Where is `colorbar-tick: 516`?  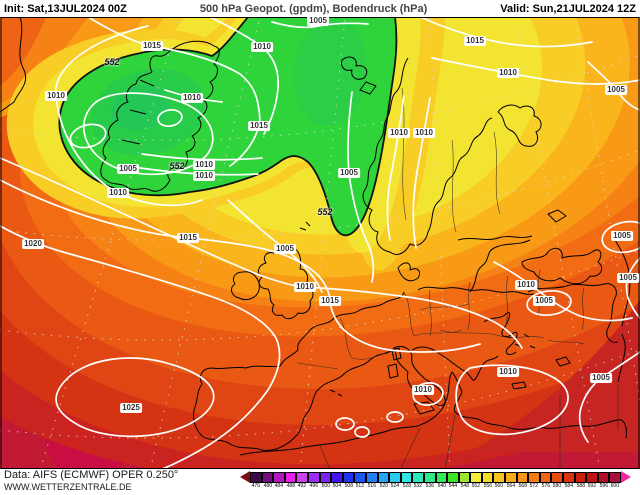 colorbar-tick: 516 is located at coordinates (371, 486).